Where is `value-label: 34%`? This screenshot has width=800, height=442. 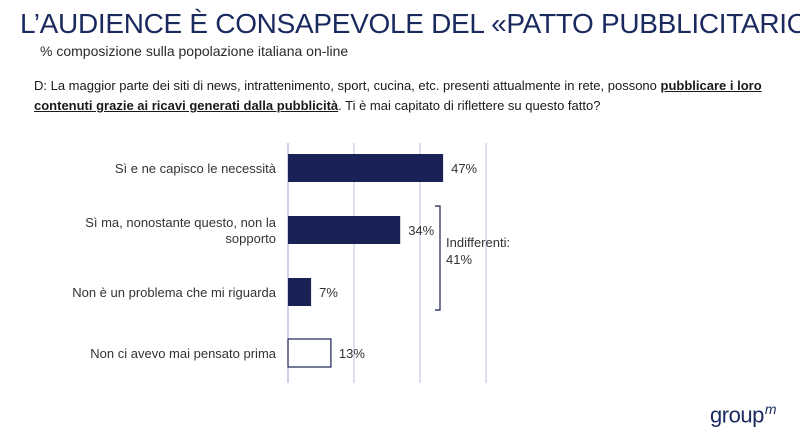 value-label: 34% is located at coordinates (421, 230).